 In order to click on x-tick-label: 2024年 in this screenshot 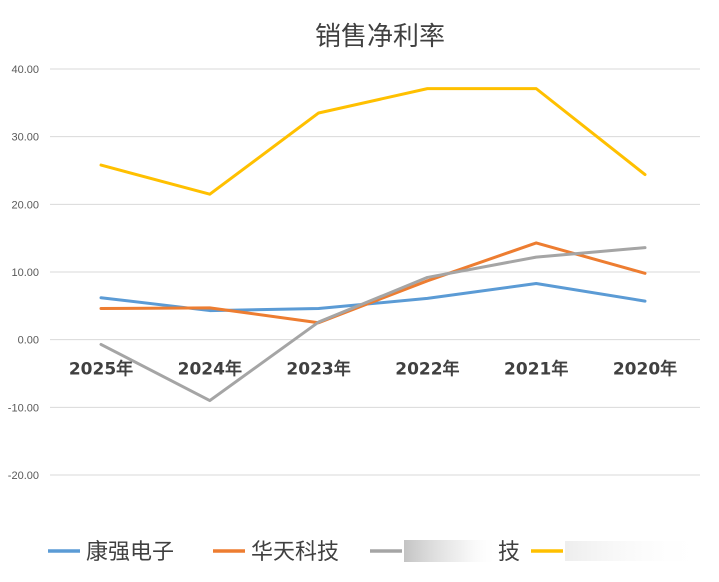, I will do `click(210, 369)`.